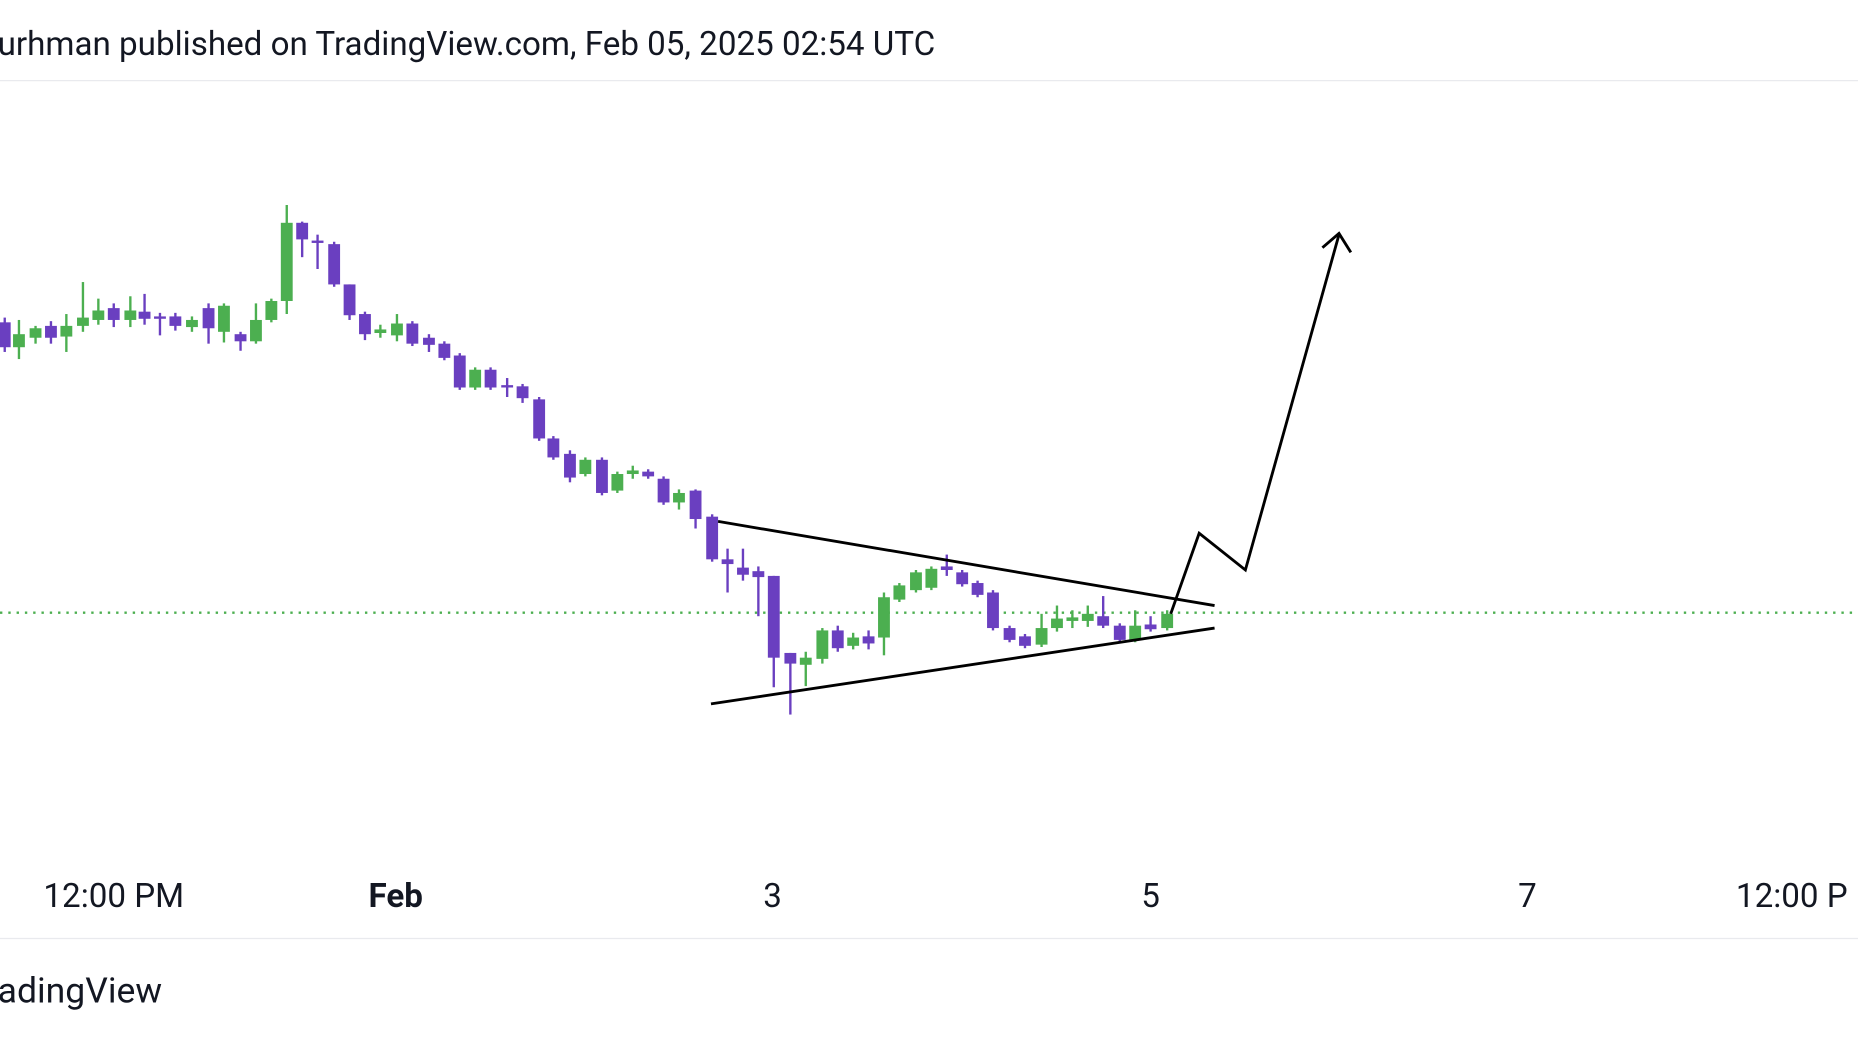 Image resolution: width=1858 pixels, height=1044 pixels. What do you see at coordinates (1792, 896) in the screenshot?
I see `time-label: 12:00 P` at bounding box center [1792, 896].